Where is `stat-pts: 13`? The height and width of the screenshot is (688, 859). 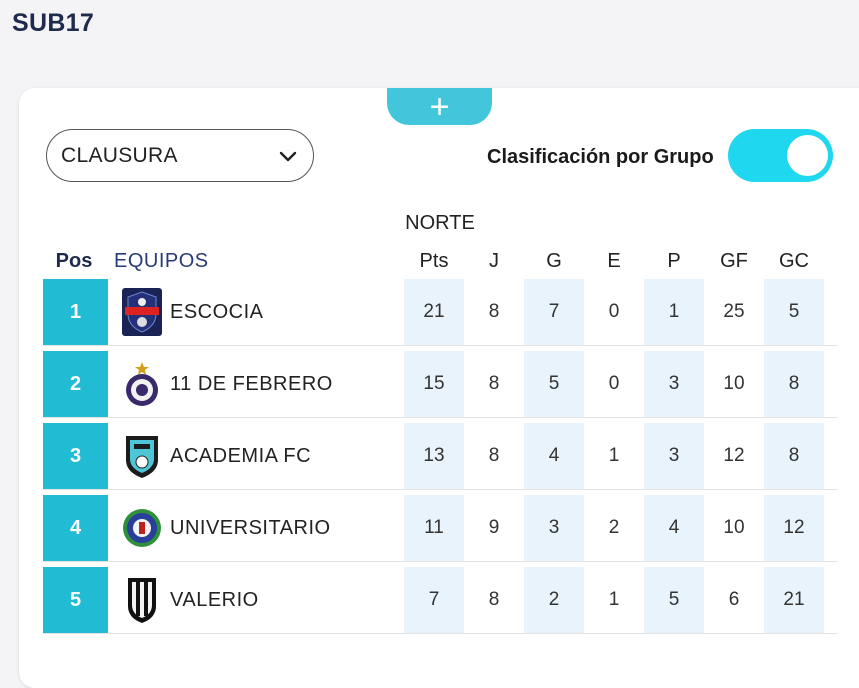
stat-pts: 13 is located at coordinates (434, 456).